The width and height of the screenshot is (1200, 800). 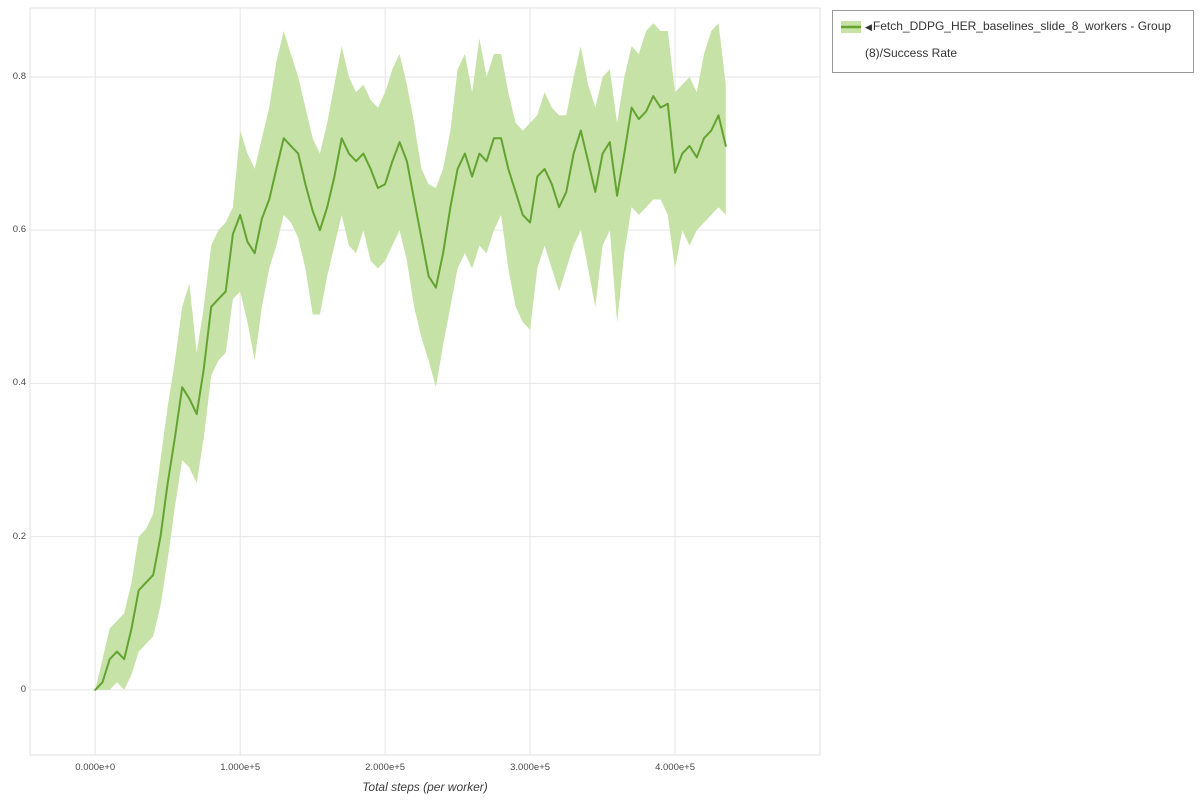 I want to click on y-tick-label: 0.4, so click(x=19, y=383).